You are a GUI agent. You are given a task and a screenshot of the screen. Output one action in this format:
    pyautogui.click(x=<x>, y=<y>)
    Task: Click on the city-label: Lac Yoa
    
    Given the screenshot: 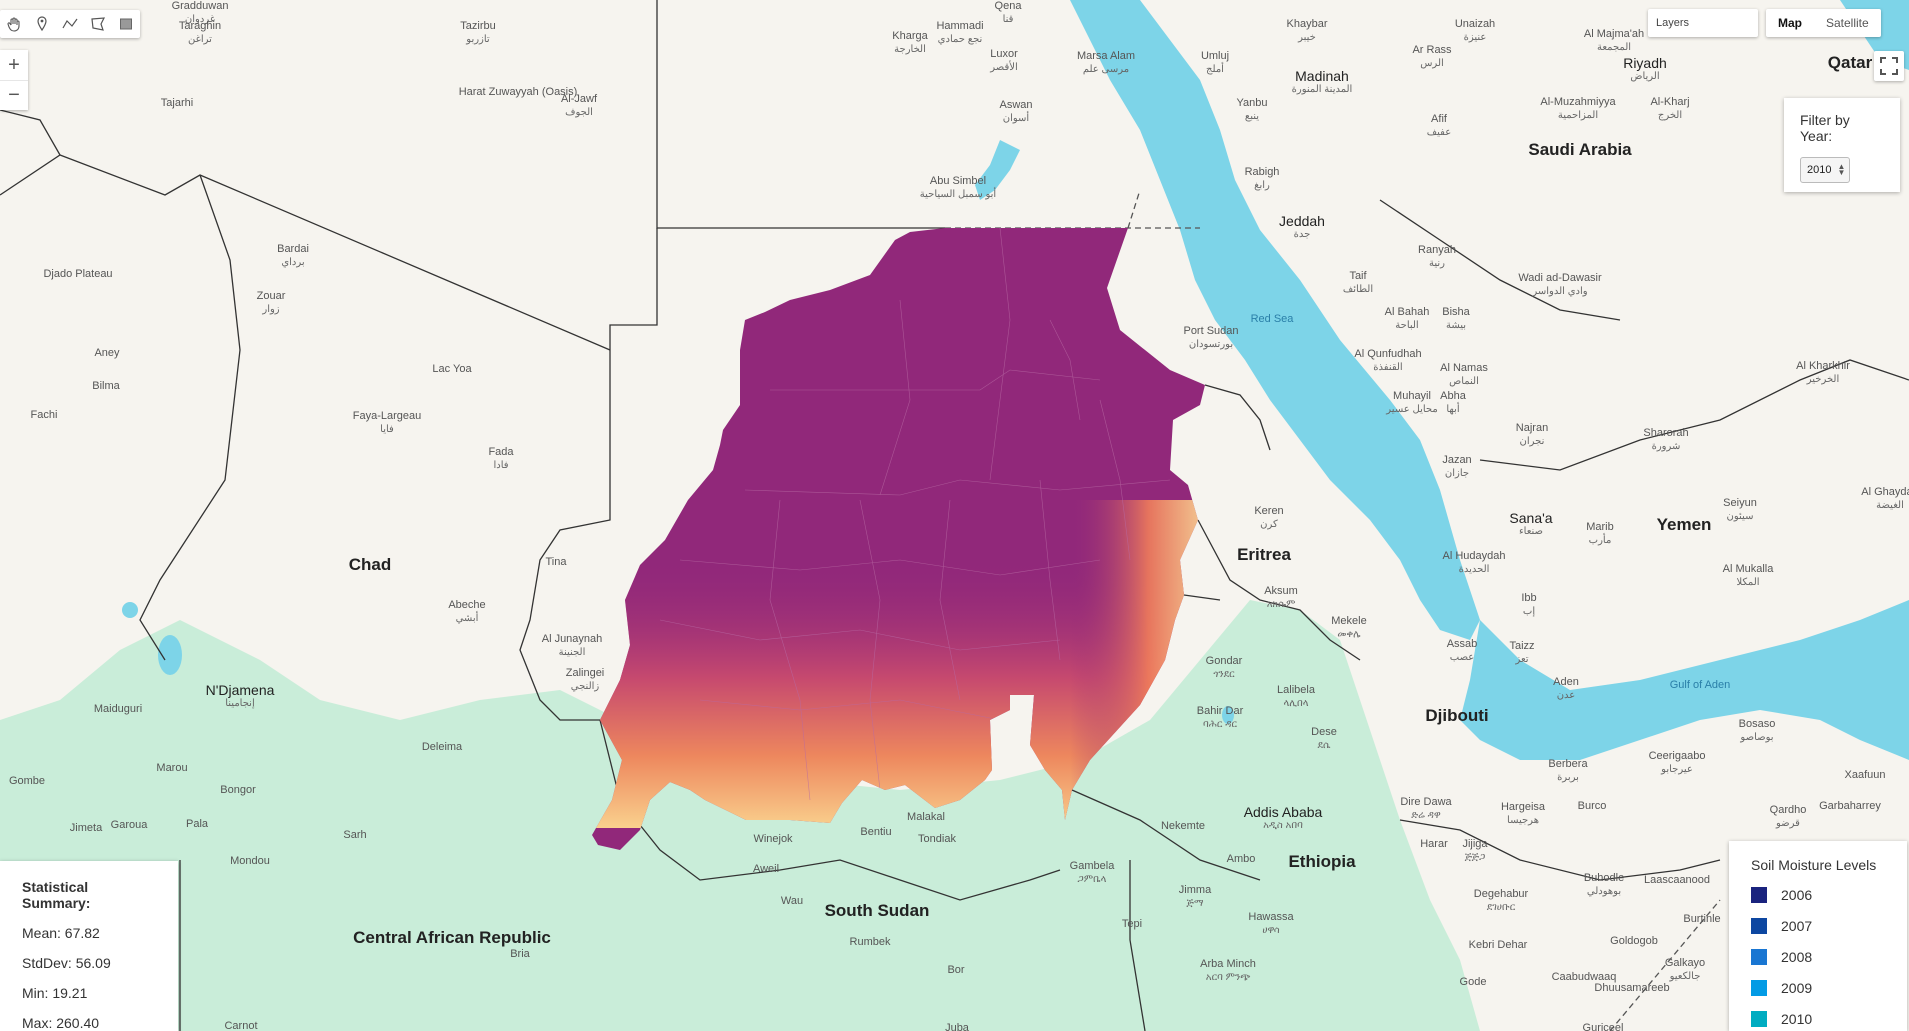 What is the action you would take?
    pyautogui.click(x=452, y=369)
    